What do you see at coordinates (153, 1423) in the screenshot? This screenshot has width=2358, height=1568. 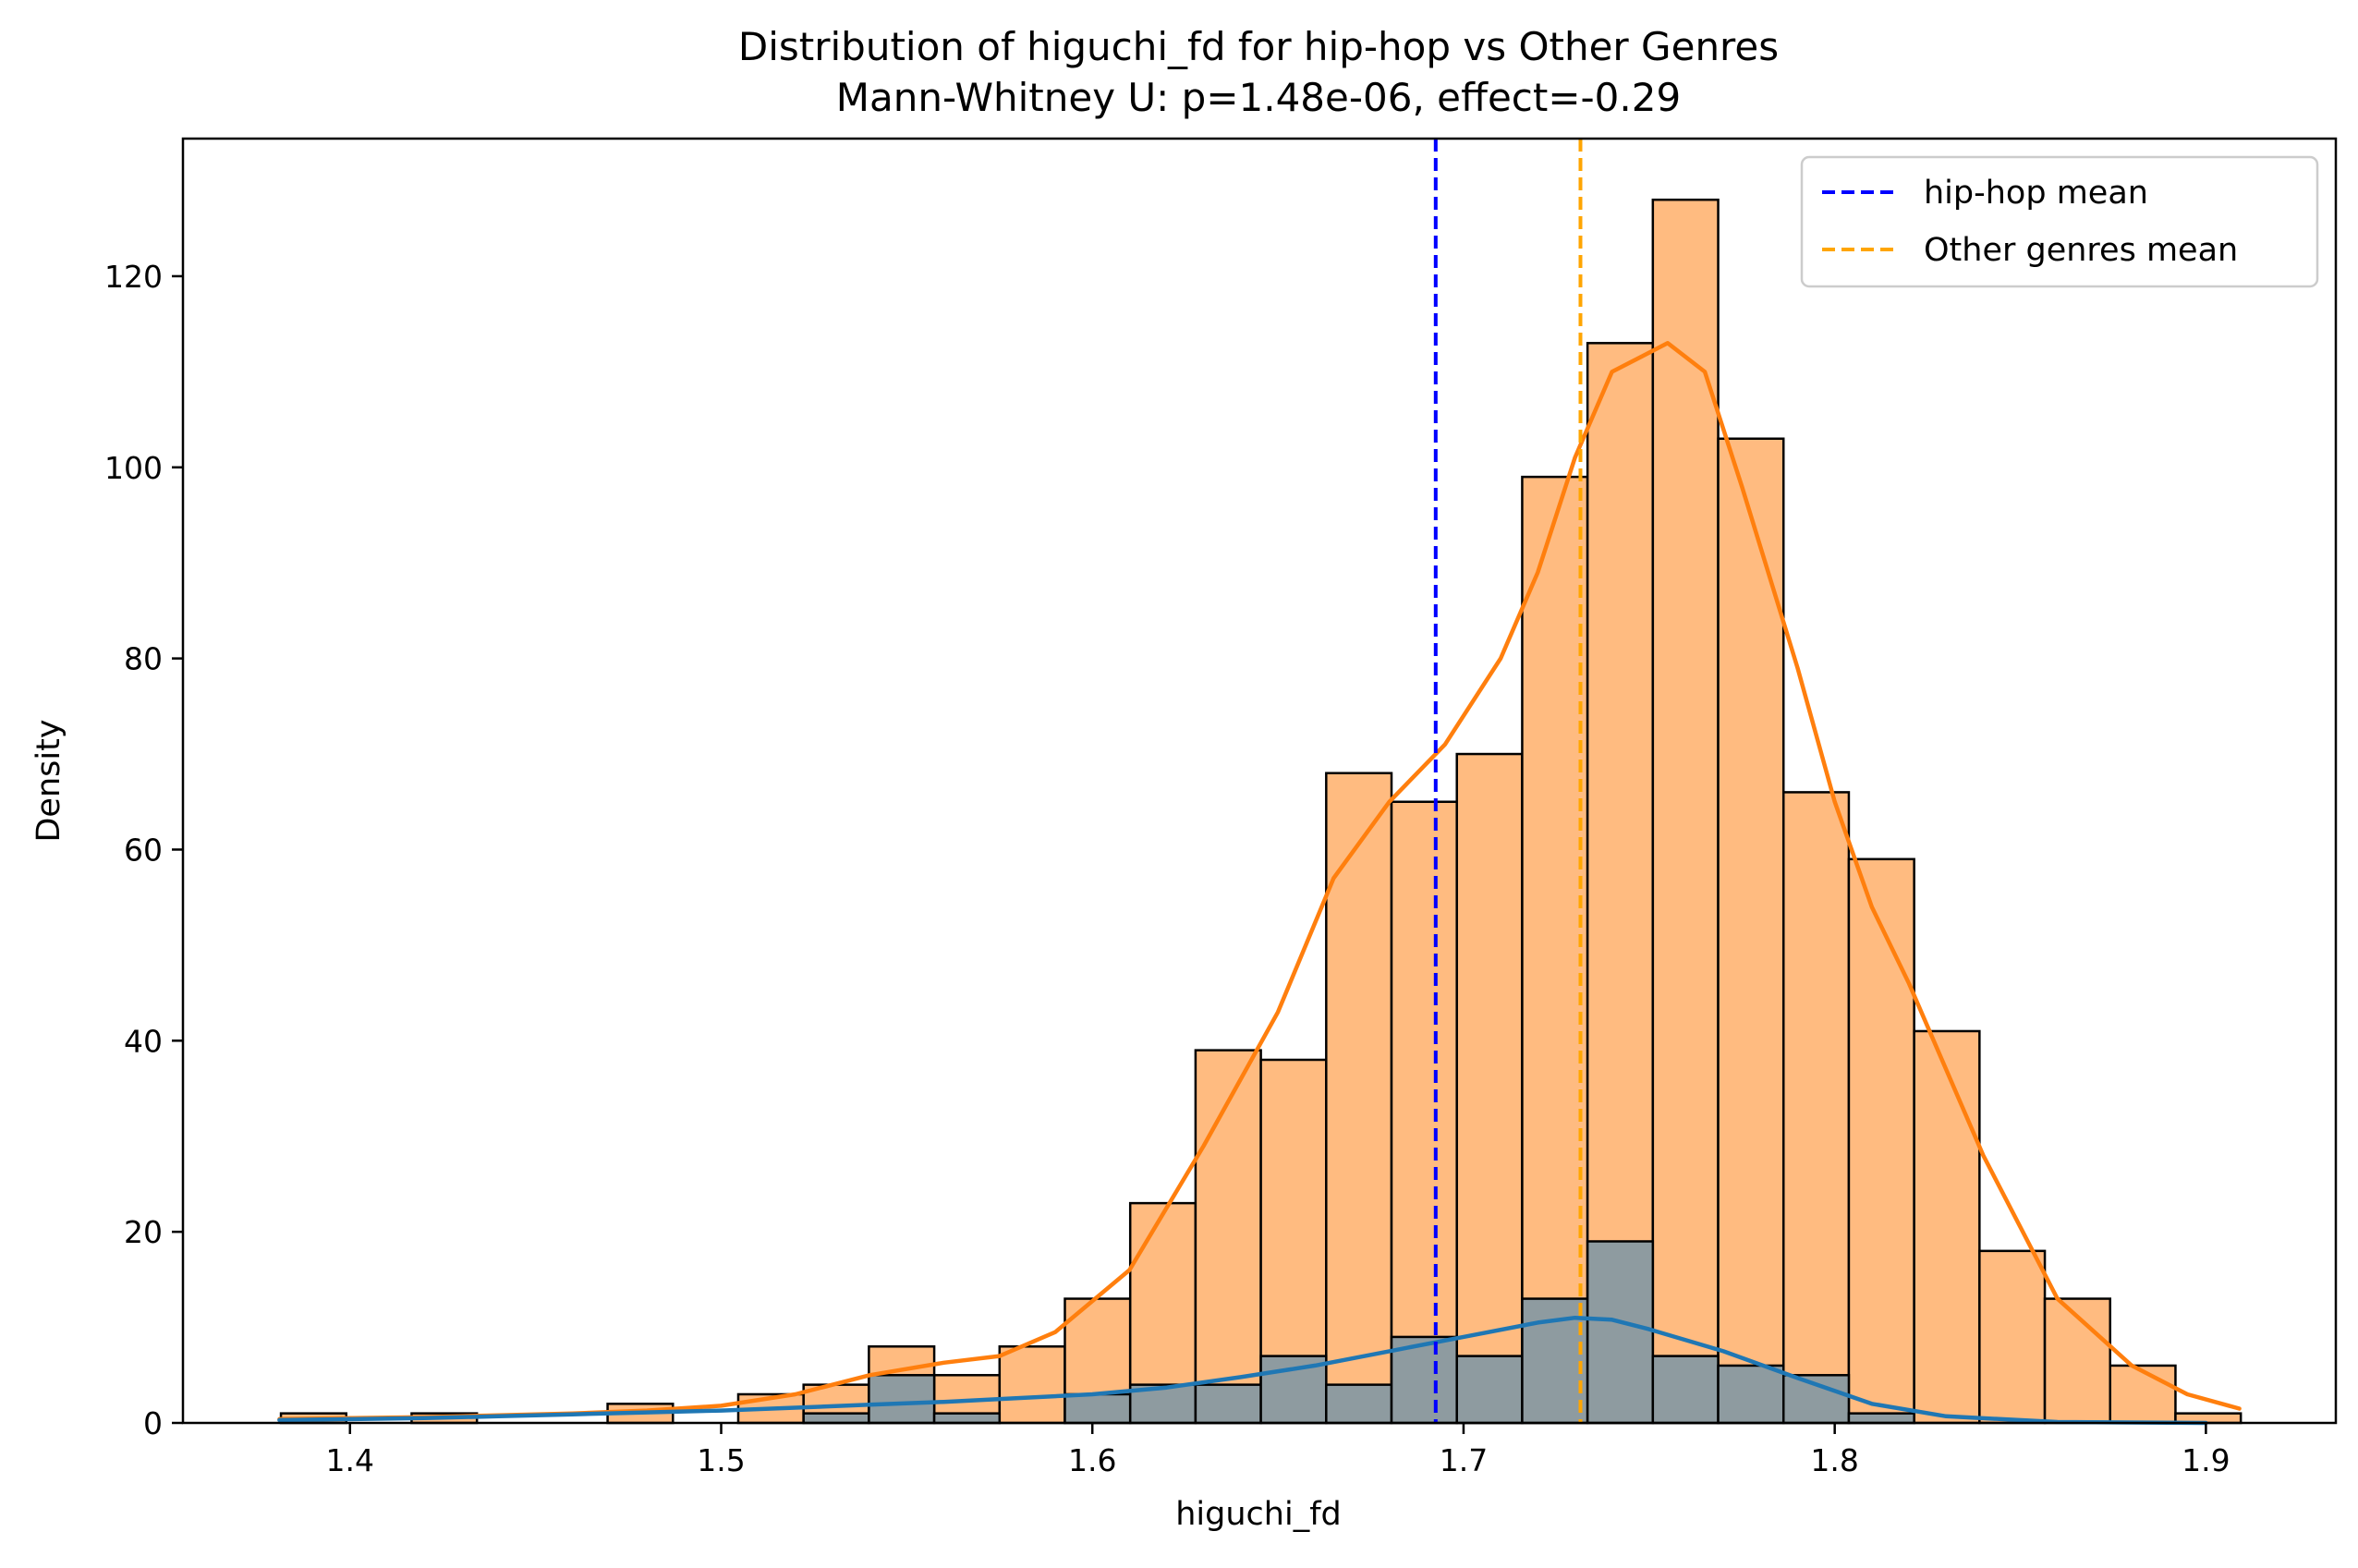 I see `y-tick-label: 0` at bounding box center [153, 1423].